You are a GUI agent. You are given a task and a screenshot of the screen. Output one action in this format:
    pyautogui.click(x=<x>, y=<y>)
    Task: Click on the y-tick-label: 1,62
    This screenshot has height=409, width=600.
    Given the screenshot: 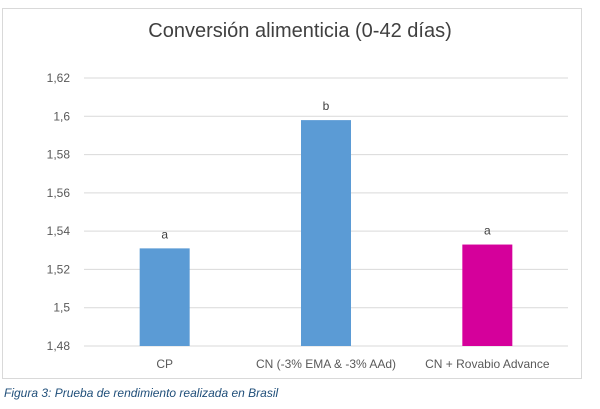 What is the action you would take?
    pyautogui.click(x=59, y=78)
    